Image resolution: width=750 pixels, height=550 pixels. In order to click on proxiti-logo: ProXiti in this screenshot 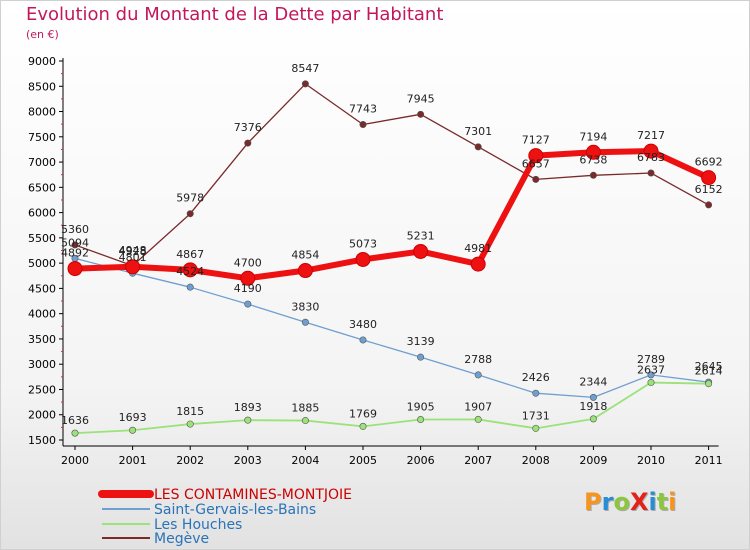, I will do `click(630, 502)`.